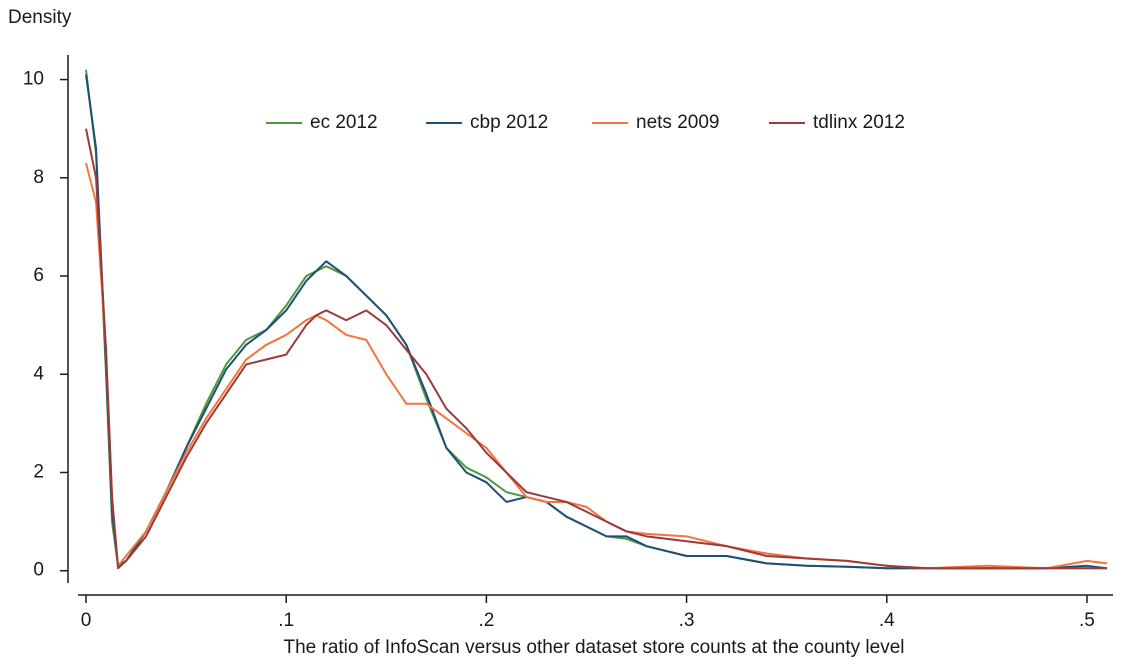 The width and height of the screenshot is (1134, 670). I want to click on y-tick-label: 4, so click(38, 373).